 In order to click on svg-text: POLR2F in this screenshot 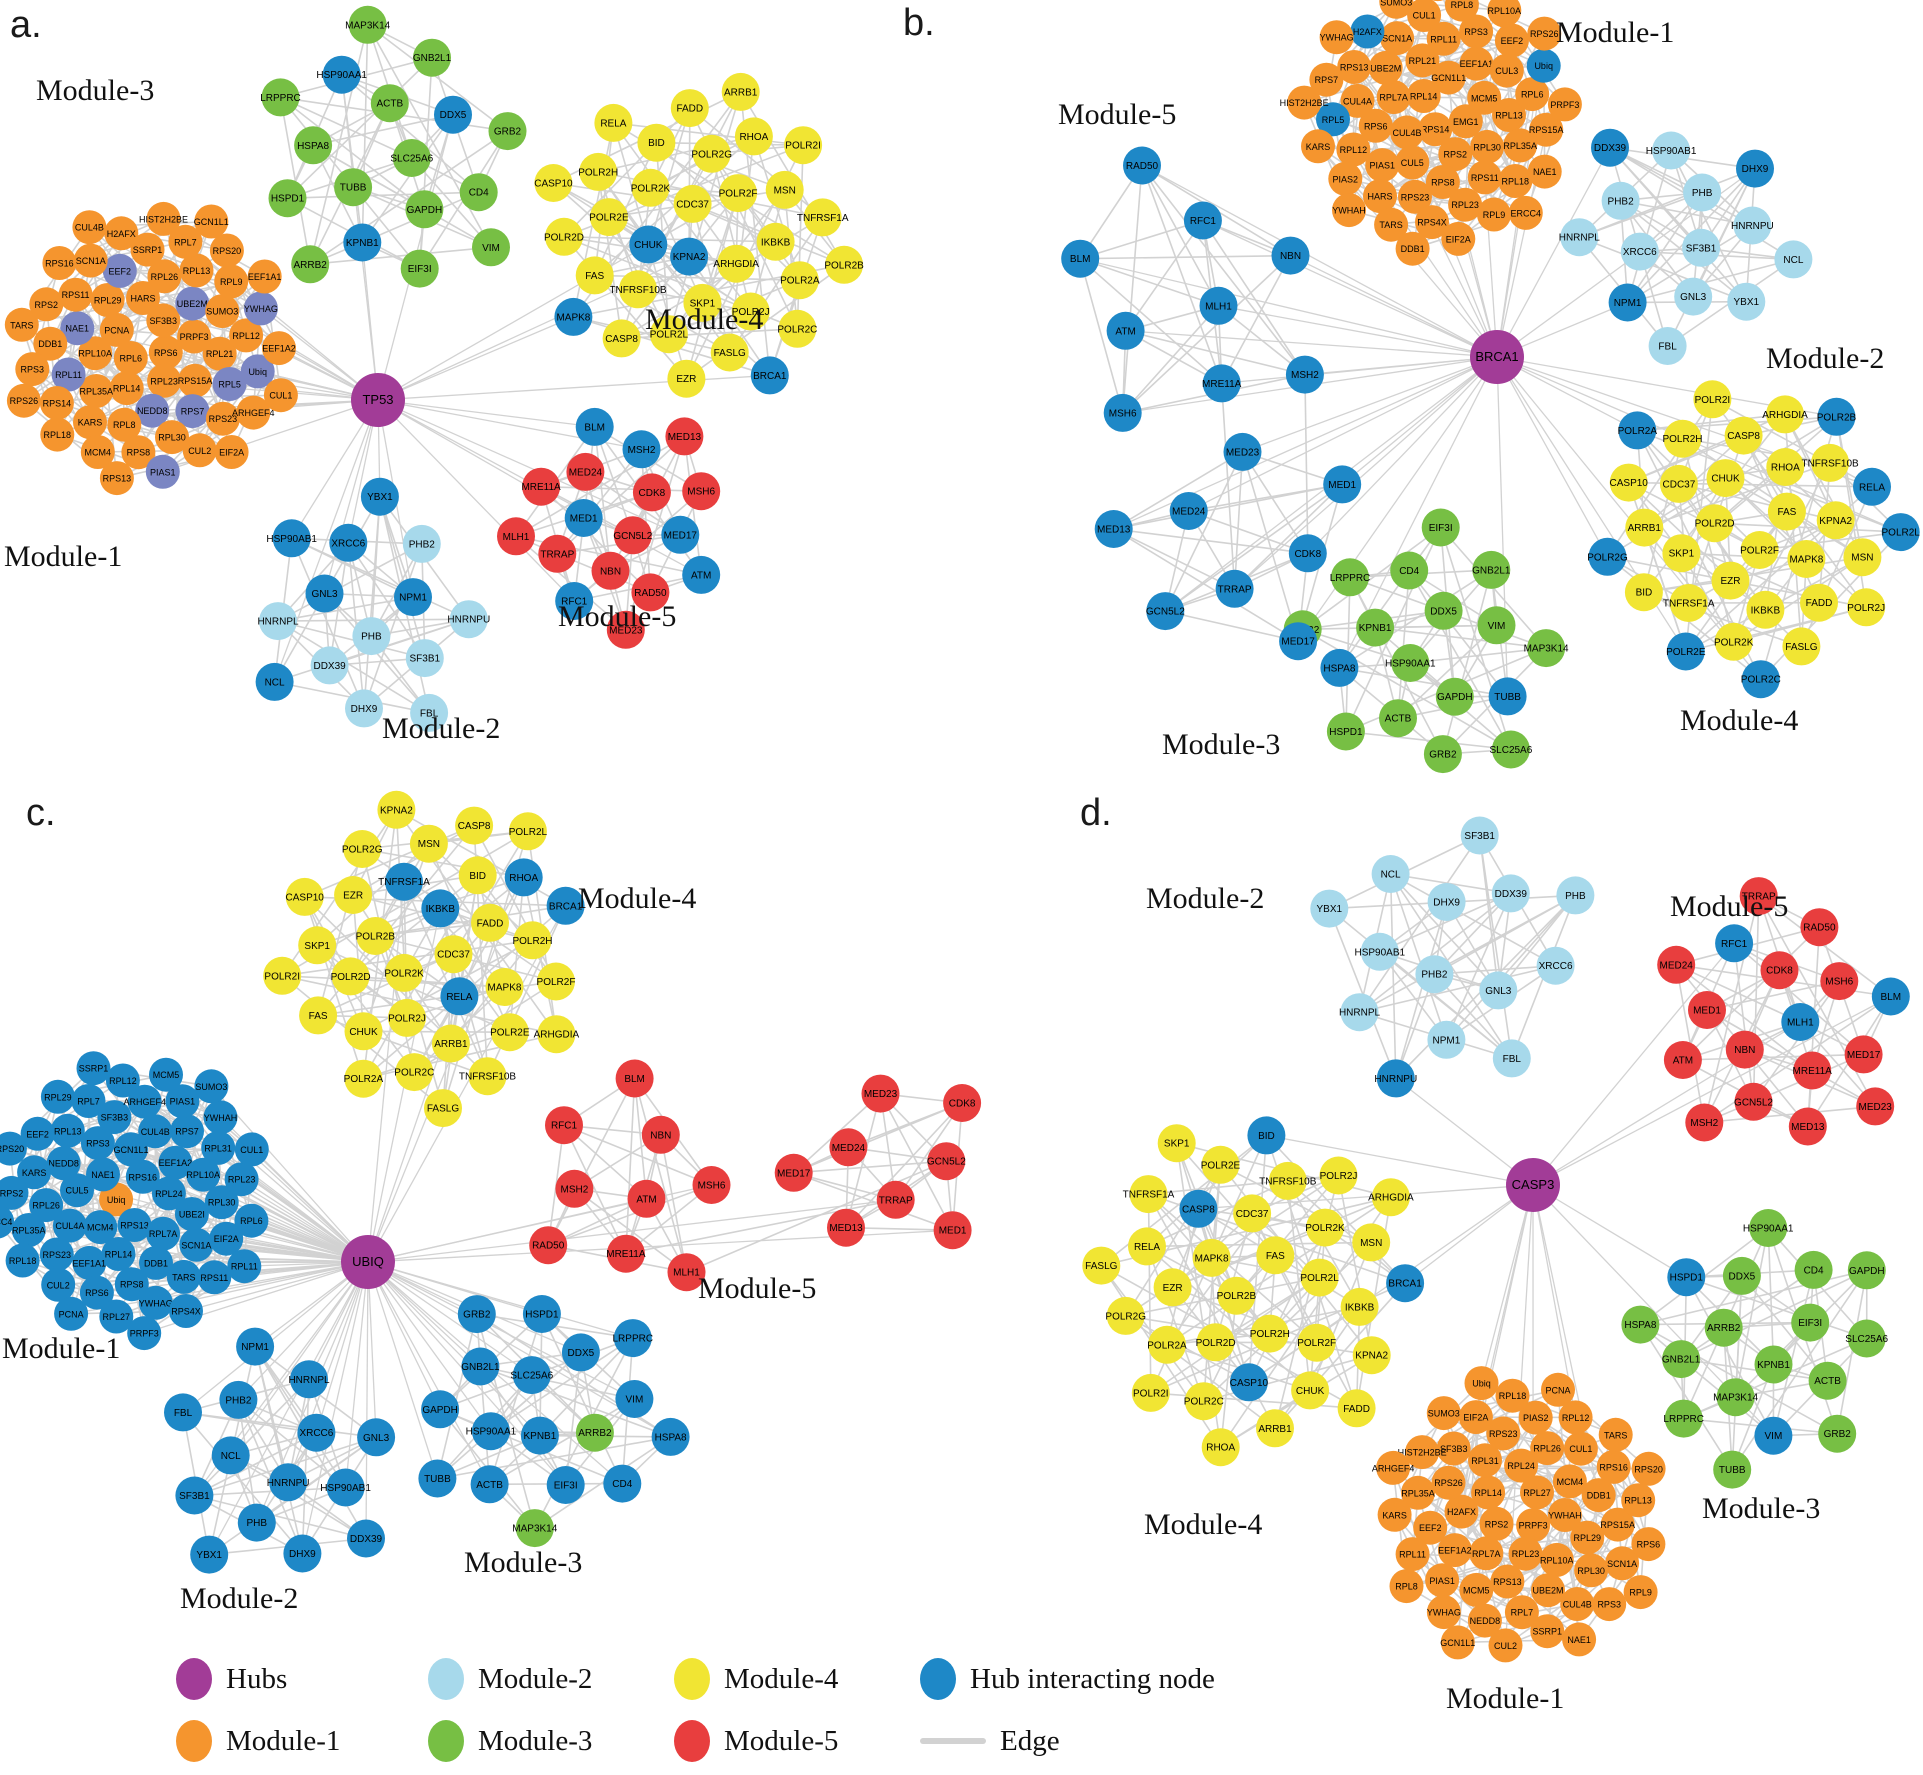, I will do `click(1316, 1343)`.